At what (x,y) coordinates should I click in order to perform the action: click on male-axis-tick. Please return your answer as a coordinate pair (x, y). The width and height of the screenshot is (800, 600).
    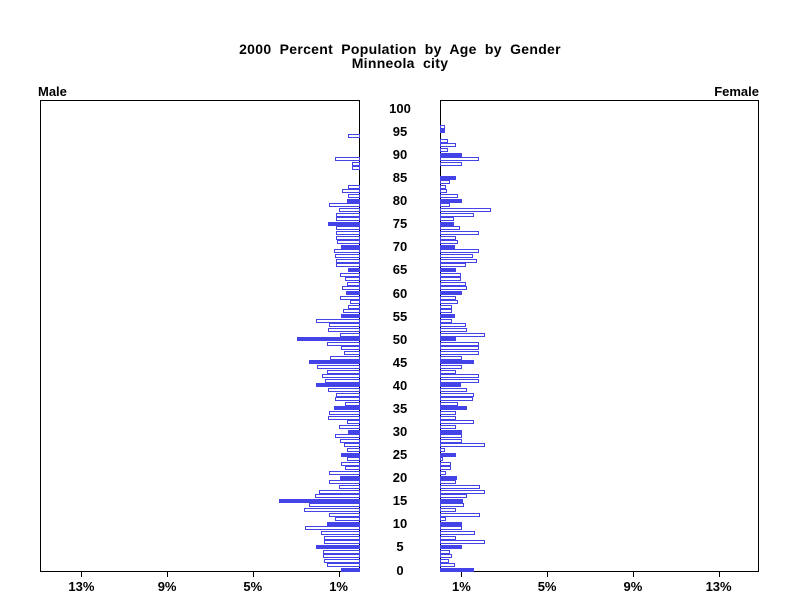
    Looking at the image, I should click on (168, 574).